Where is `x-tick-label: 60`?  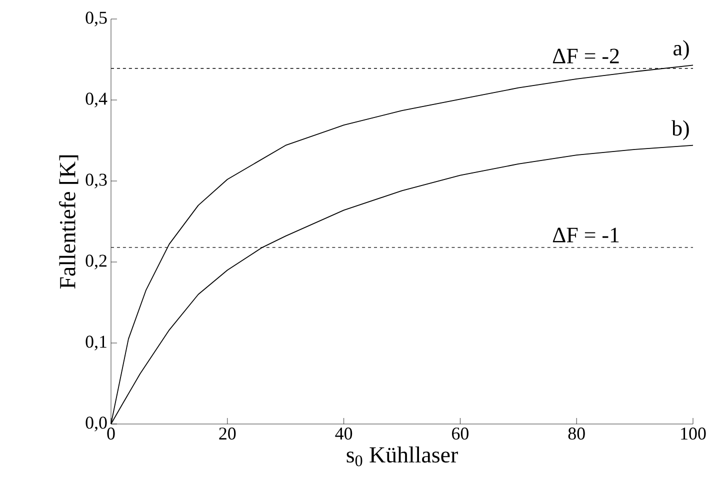 x-tick-label: 60 is located at coordinates (460, 434).